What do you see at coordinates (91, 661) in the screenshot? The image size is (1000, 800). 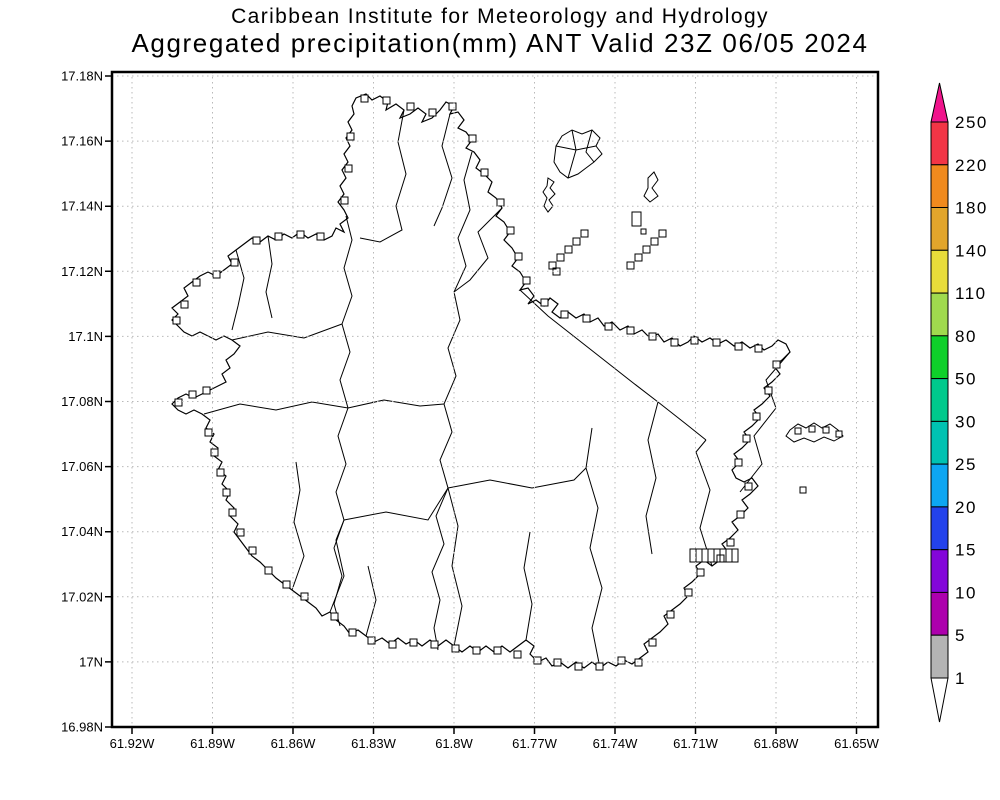 I see `y-tick-label: 17N` at bounding box center [91, 661].